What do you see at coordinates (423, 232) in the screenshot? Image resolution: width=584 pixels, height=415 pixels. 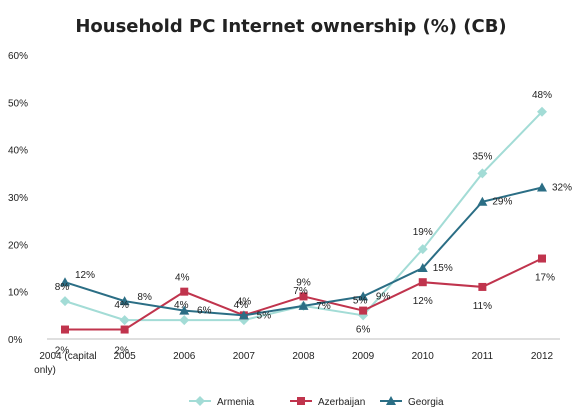 I see `data-label-armenia: 19%` at bounding box center [423, 232].